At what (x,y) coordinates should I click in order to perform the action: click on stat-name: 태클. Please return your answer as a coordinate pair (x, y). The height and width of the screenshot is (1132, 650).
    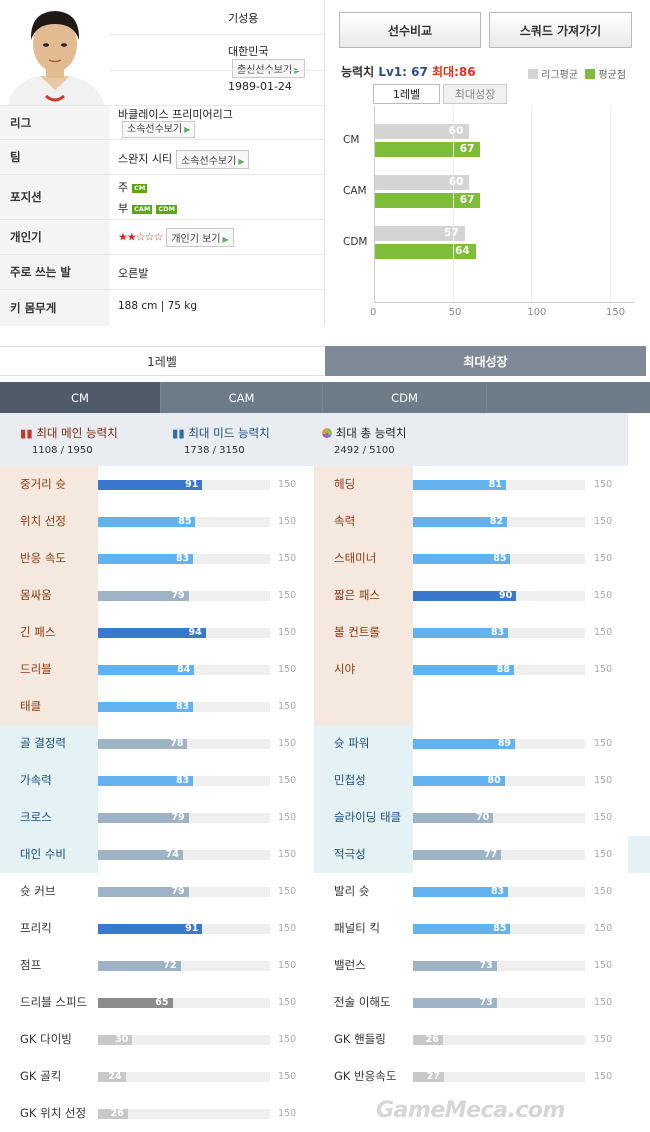
    Looking at the image, I should click on (31, 706).